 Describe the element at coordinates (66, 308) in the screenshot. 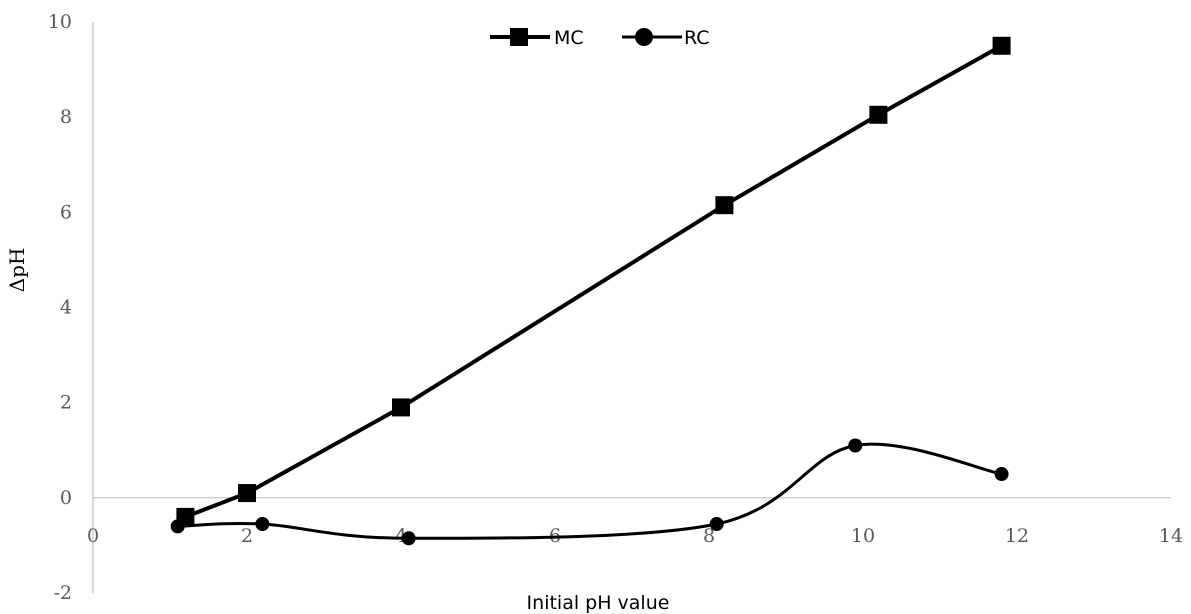

I see `y-tick-label: 4` at that location.